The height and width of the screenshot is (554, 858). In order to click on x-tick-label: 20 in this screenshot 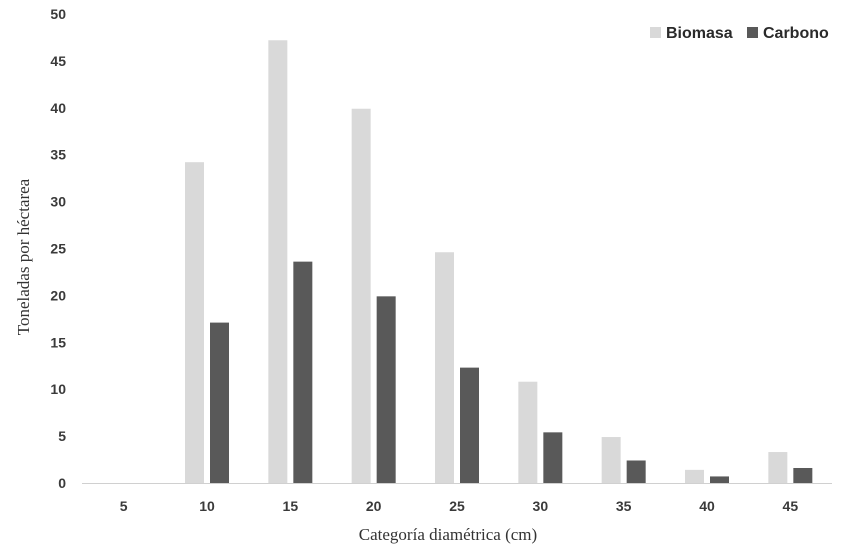, I will do `click(374, 506)`.